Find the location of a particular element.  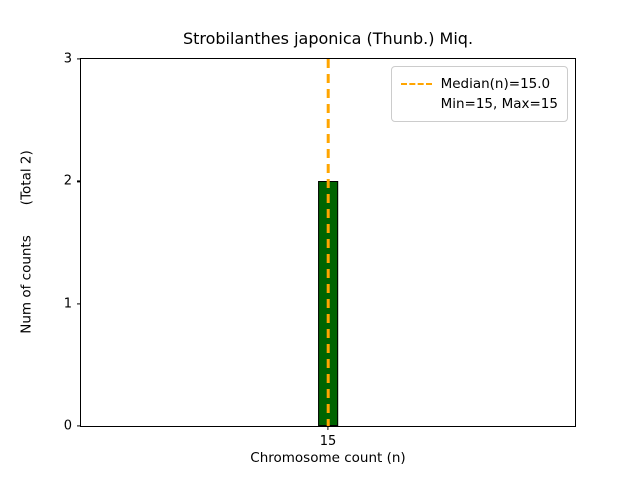

legend: Median(n)=15.0 Min=15, Max=15 is located at coordinates (479, 94).